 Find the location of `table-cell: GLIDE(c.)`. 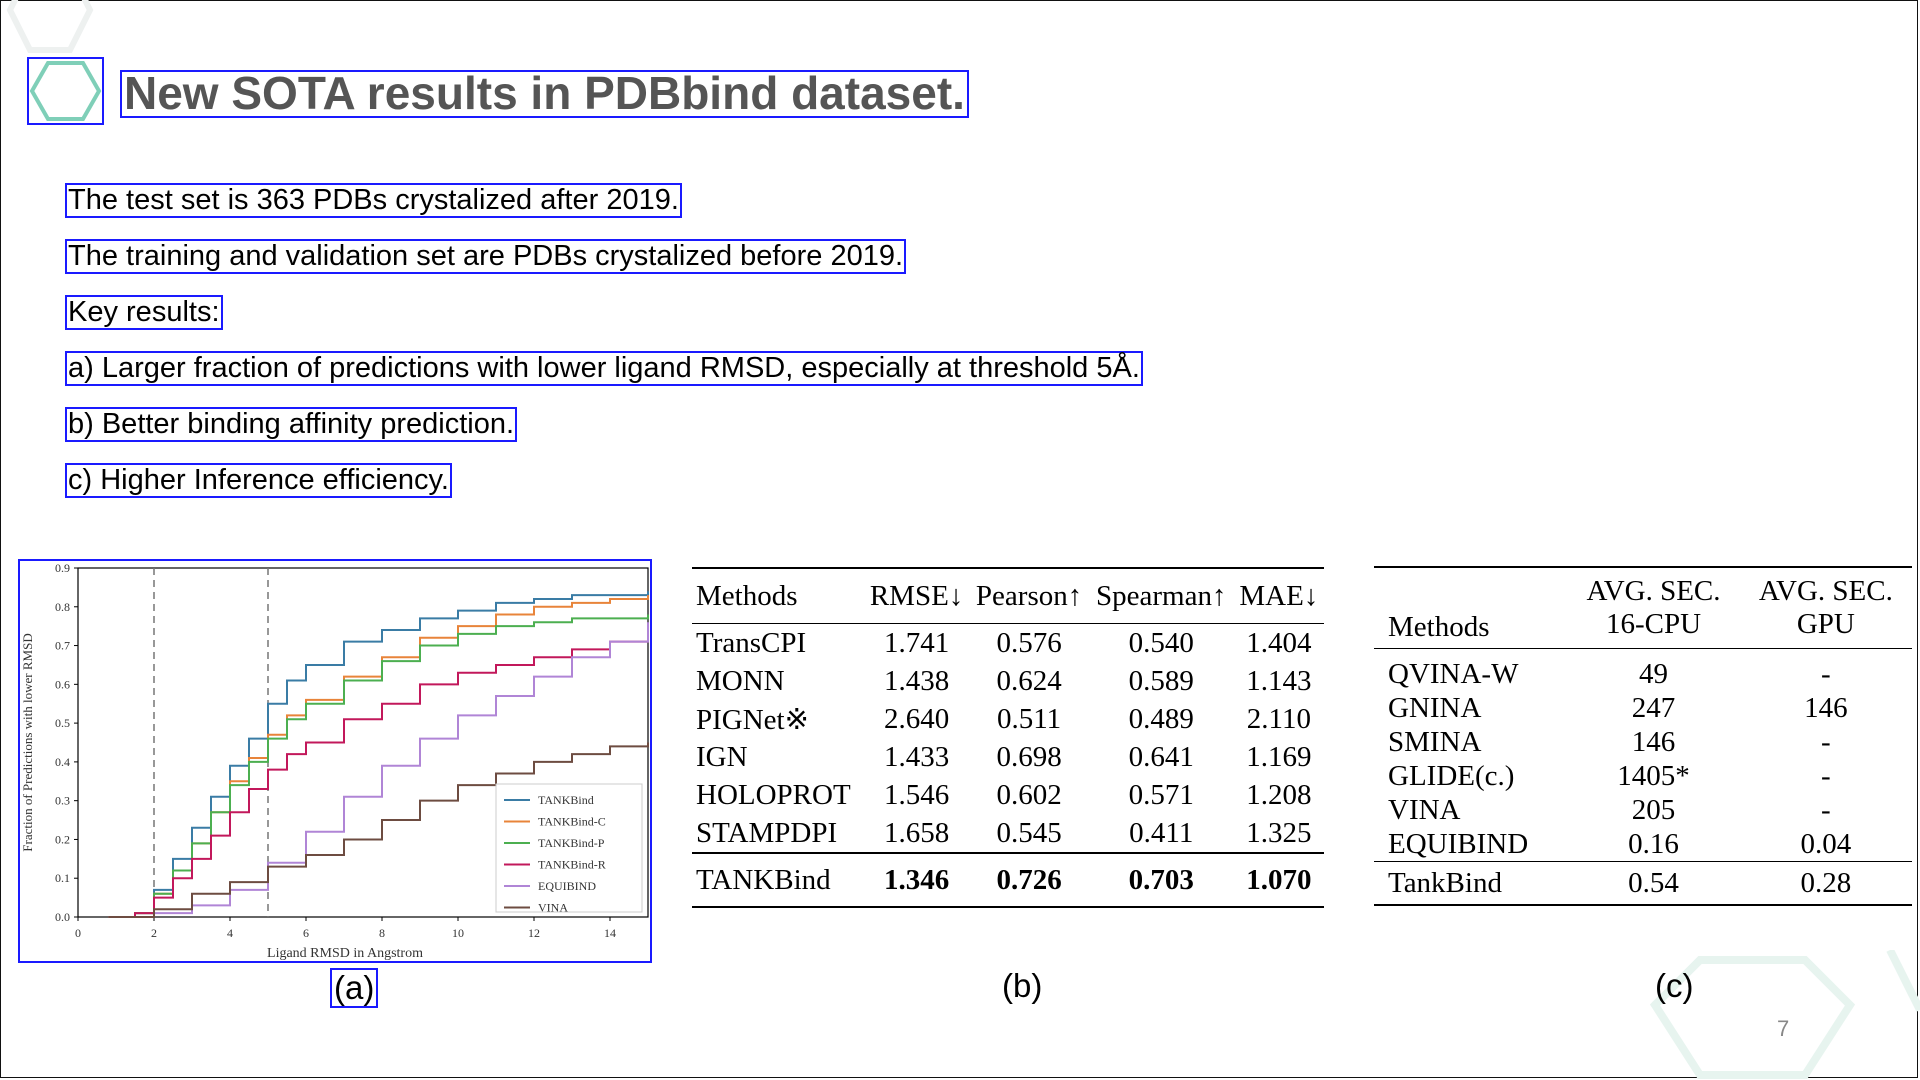

table-cell: GLIDE(c.) is located at coordinates (1451, 775).